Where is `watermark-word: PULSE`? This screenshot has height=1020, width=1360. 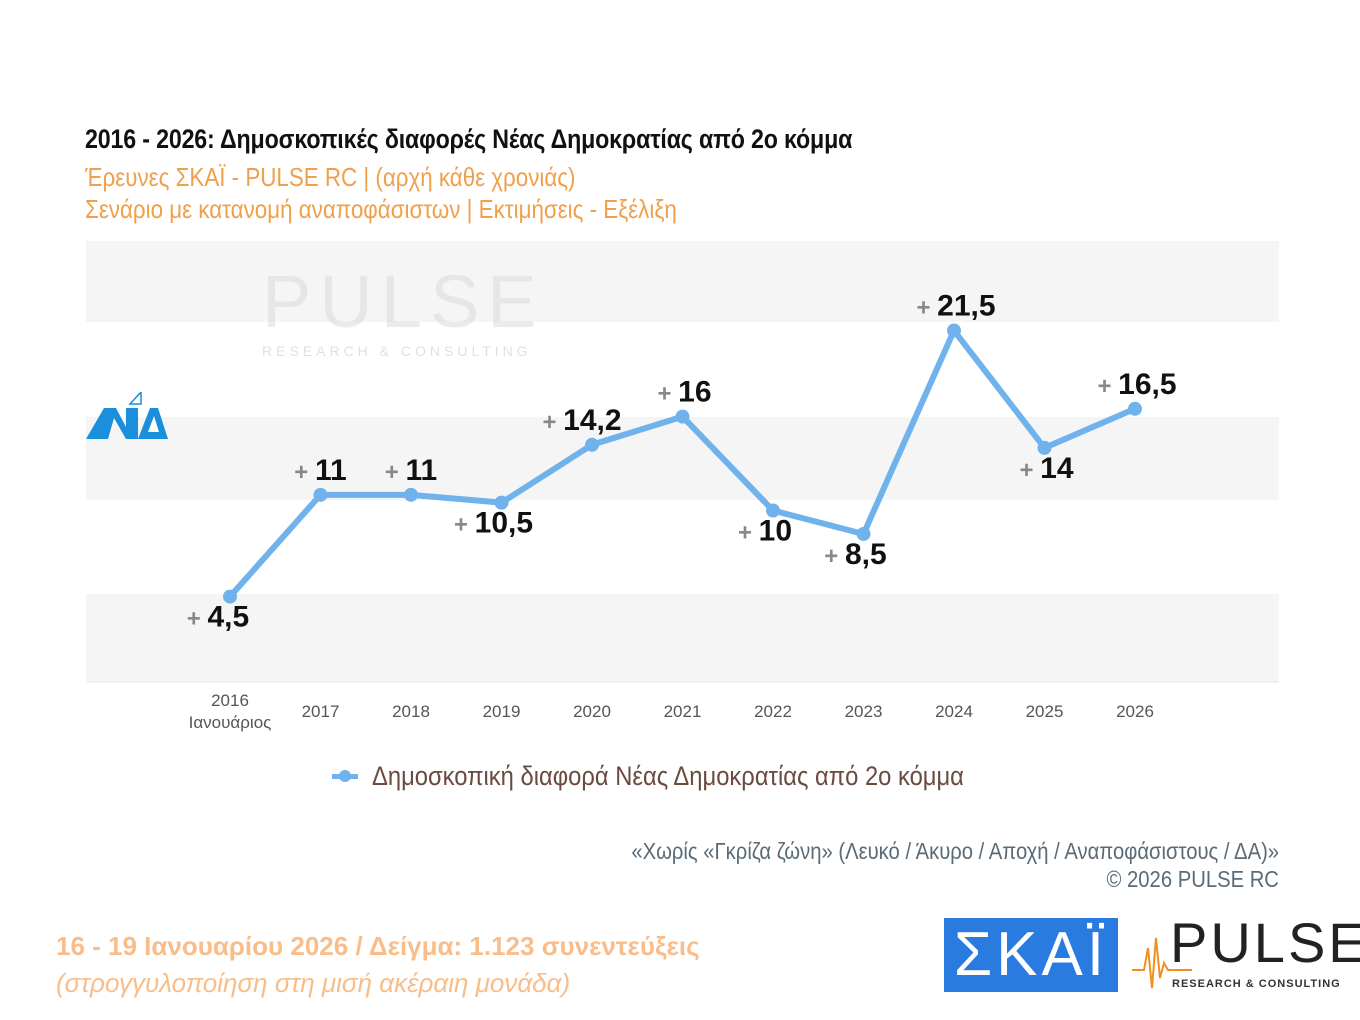
watermark-word: PULSE is located at coordinates (403, 301).